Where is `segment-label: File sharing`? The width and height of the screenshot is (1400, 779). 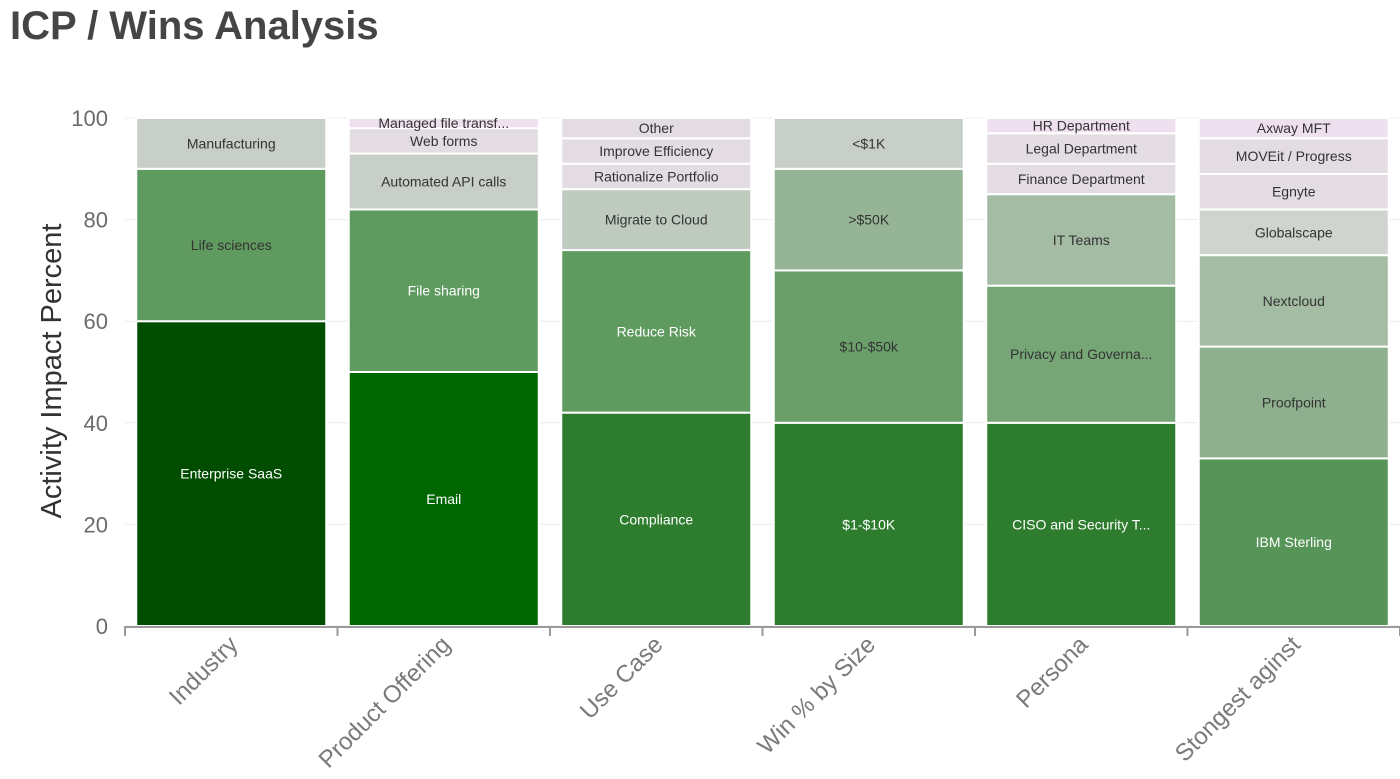 segment-label: File sharing is located at coordinates (444, 291).